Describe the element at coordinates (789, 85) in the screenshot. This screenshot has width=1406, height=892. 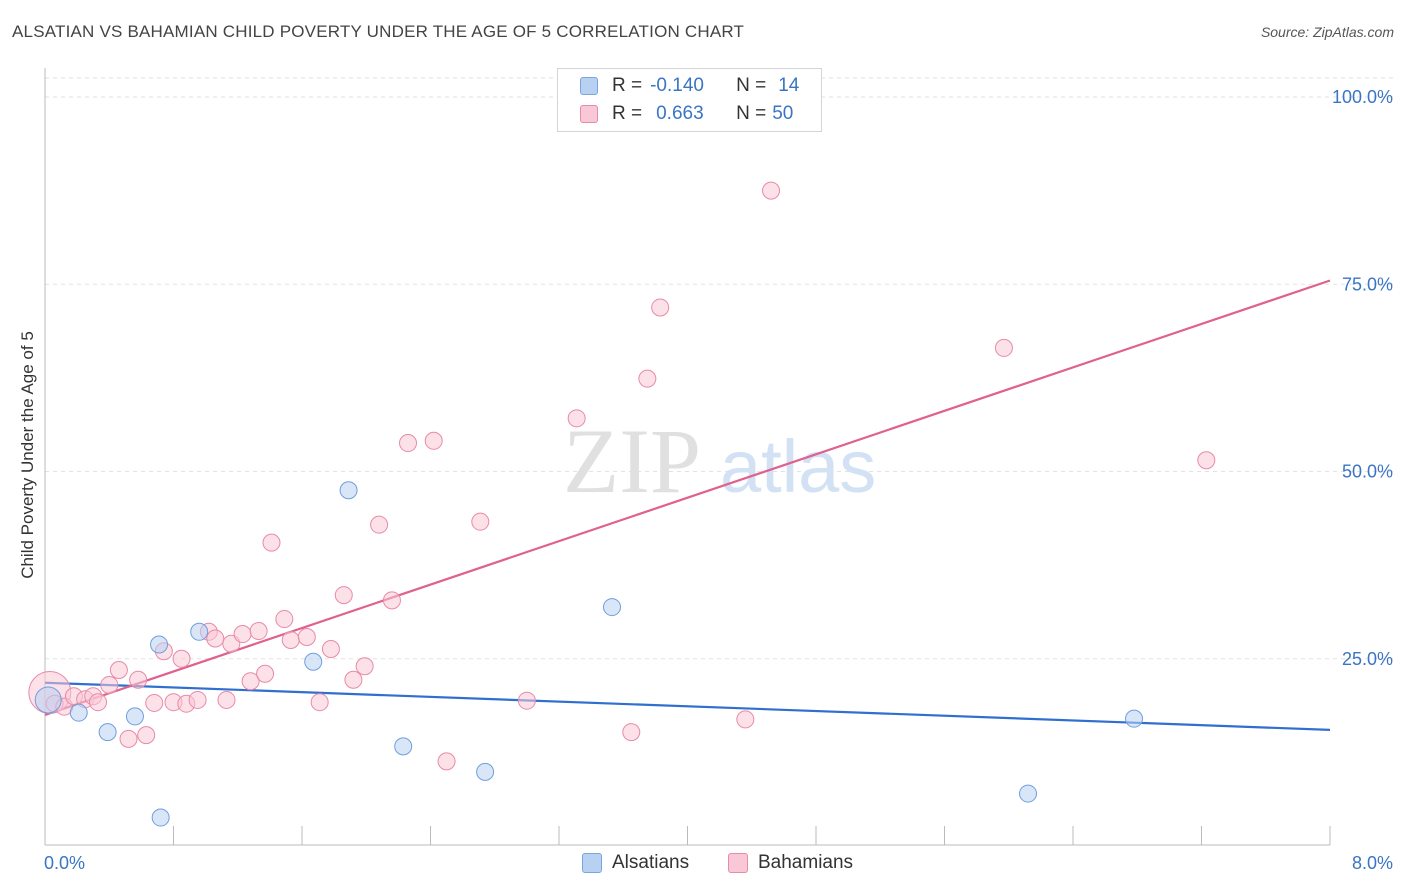
I see `n-value: 14` at that location.